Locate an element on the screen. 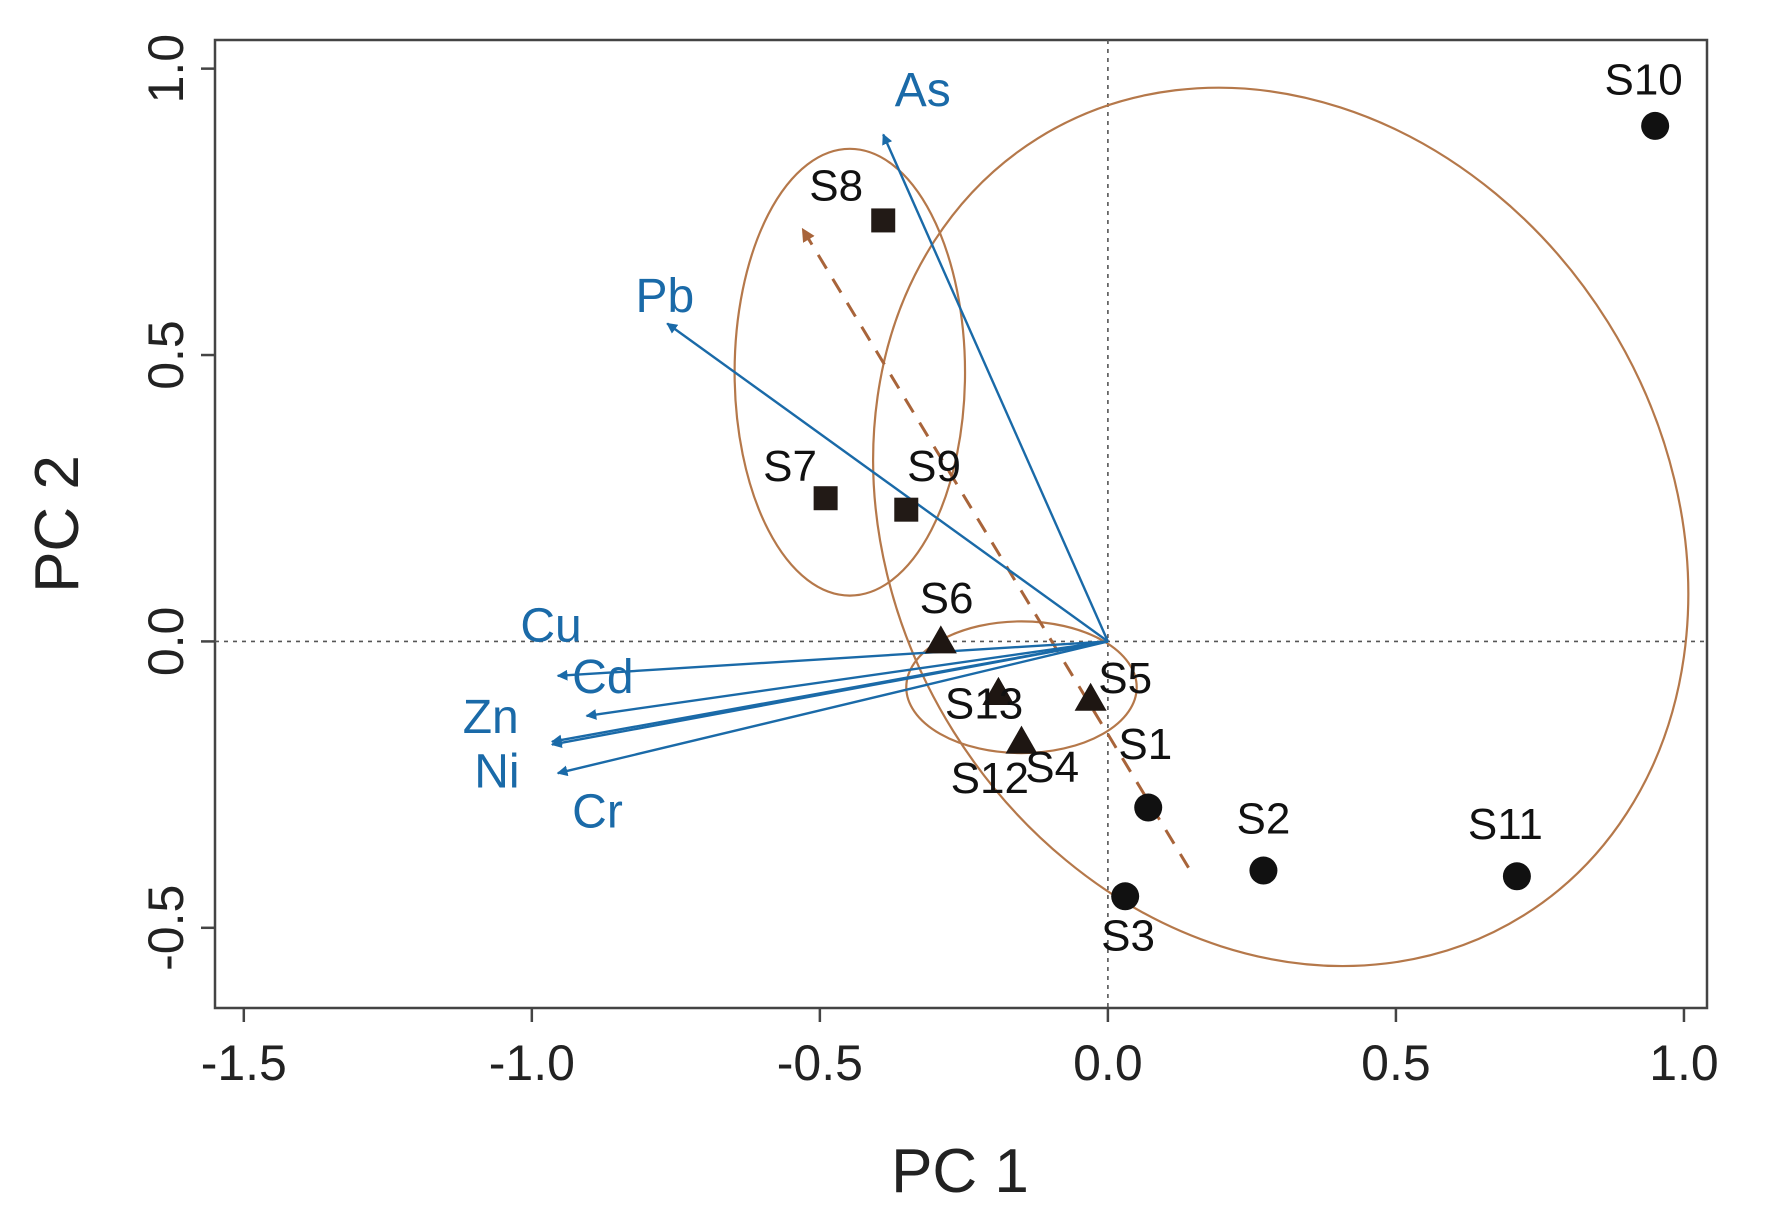  sample-label-s1: S1 is located at coordinates (1145, 744).